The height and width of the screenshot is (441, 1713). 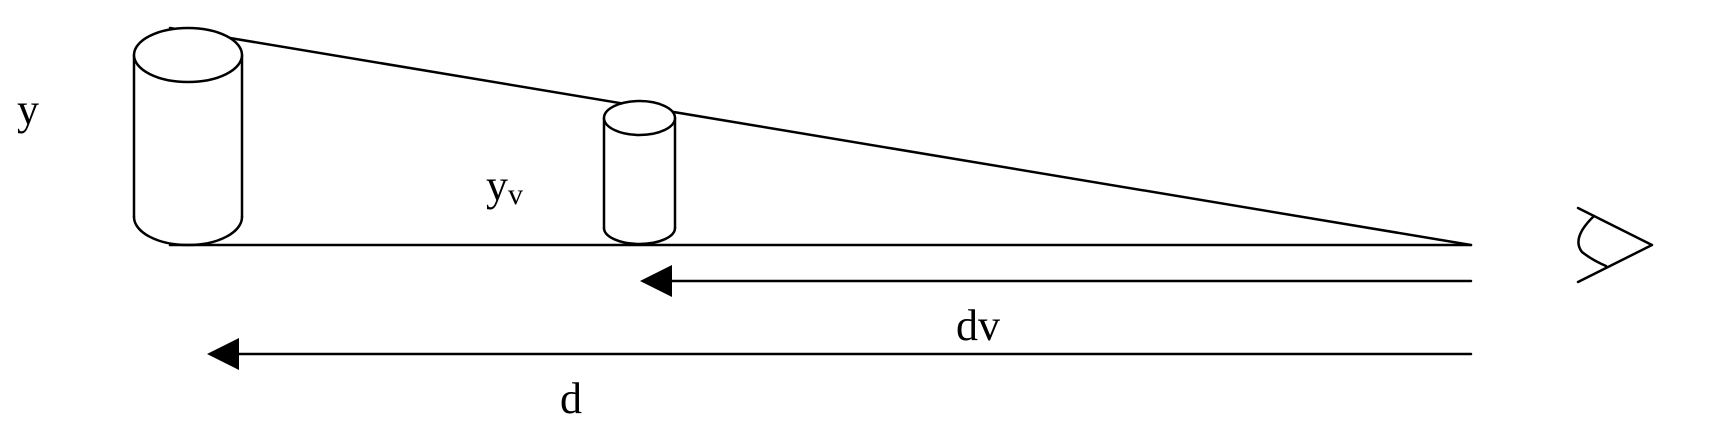 I want to click on dv-arrow, so click(x=1056, y=281).